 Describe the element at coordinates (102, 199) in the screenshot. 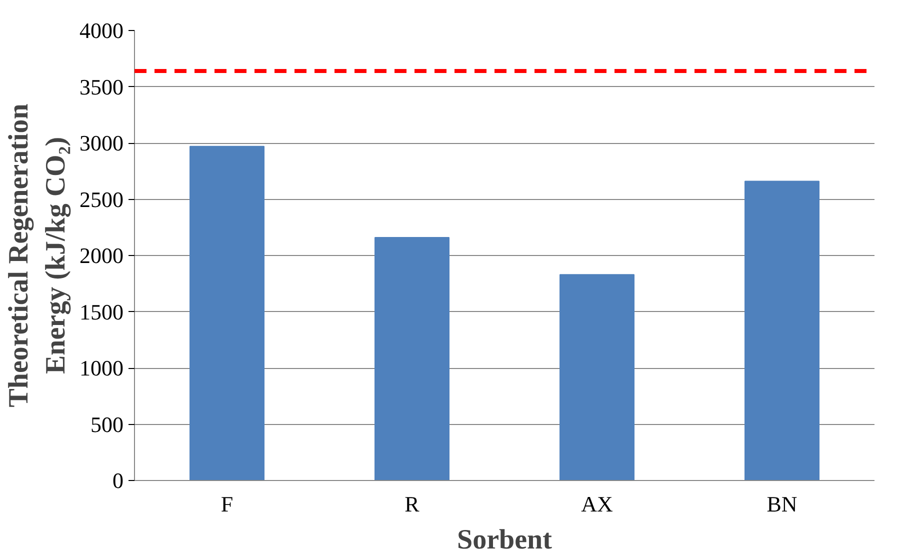

I see `y-tick-label: 2500` at that location.